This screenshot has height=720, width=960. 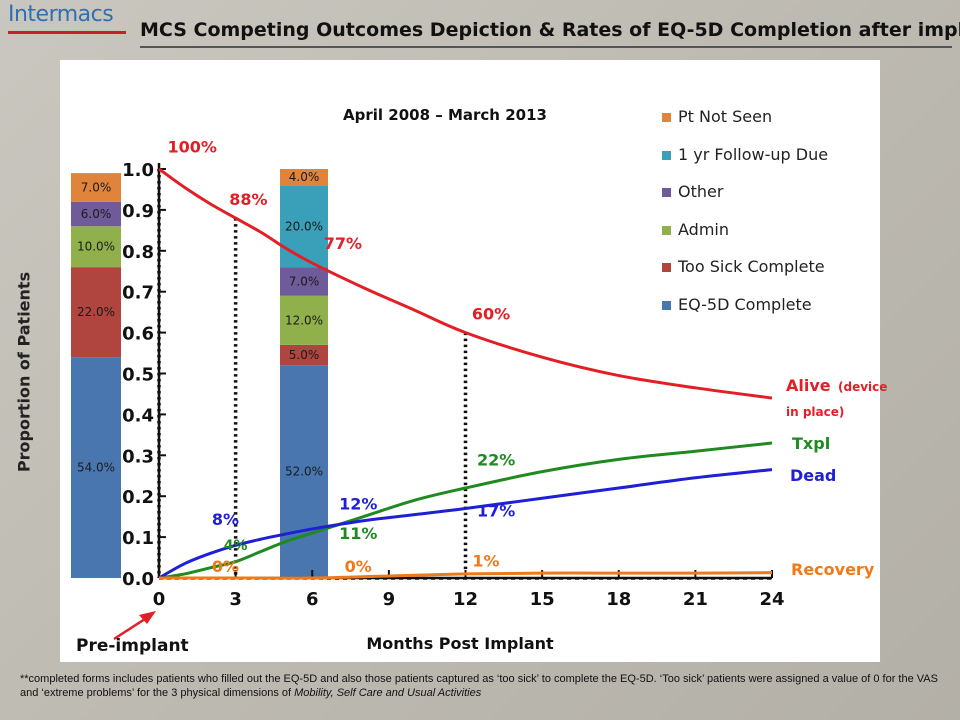 I want to click on point-value-label: 22%, so click(x=496, y=460).